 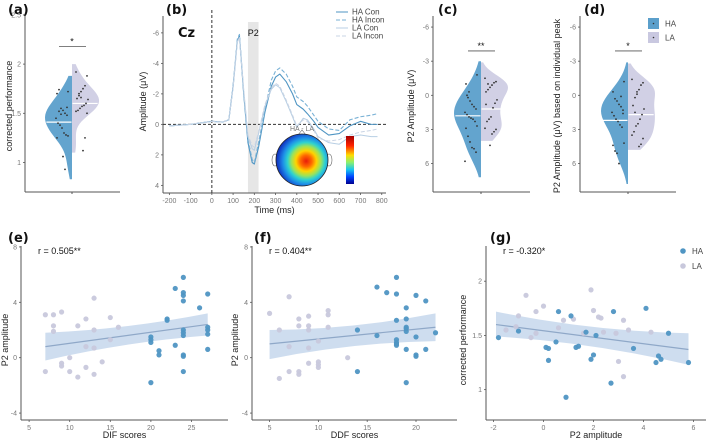 What do you see at coordinates (480, 390) in the screenshot?
I see `panel-g-ytick-label: 1` at bounding box center [480, 390].